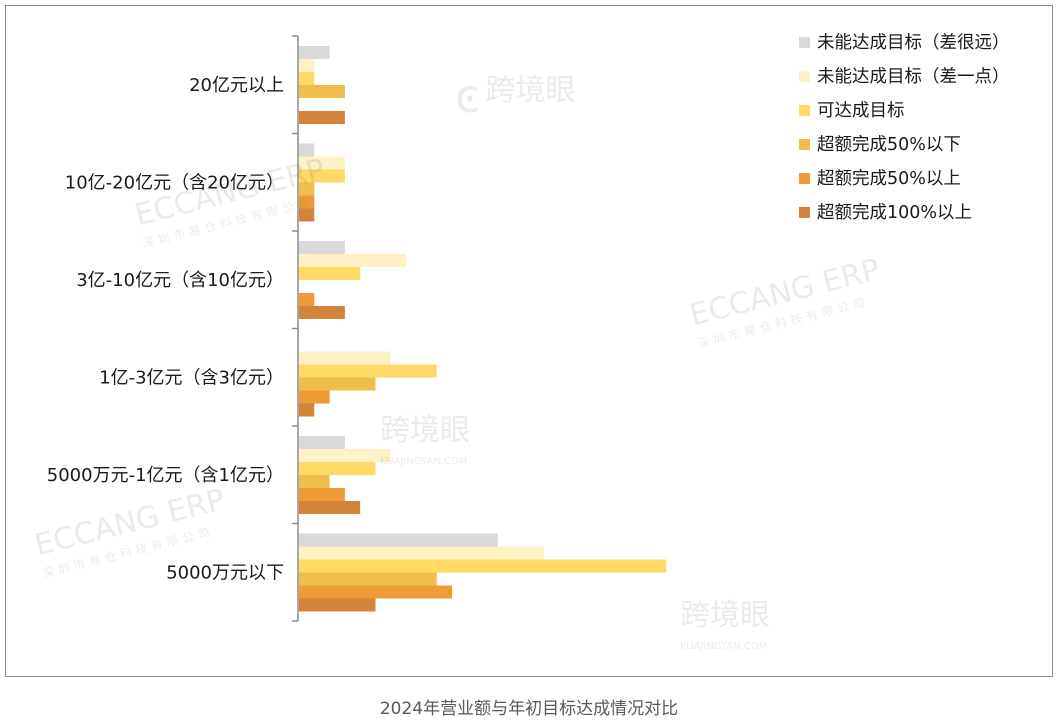 The width and height of the screenshot is (1058, 725). I want to click on category-label: 3亿-10亿元（含10亿元）, so click(180, 280).